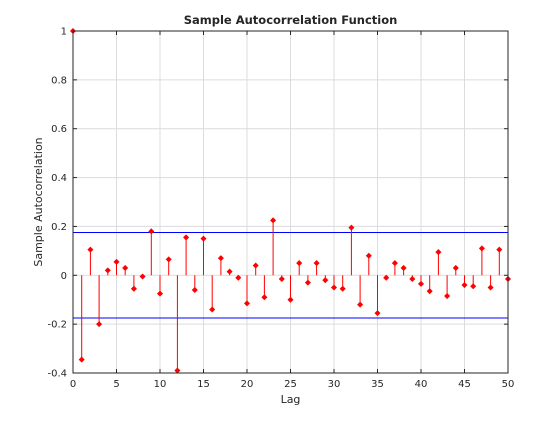  I want to click on x-tick-label: 30, so click(334, 384).